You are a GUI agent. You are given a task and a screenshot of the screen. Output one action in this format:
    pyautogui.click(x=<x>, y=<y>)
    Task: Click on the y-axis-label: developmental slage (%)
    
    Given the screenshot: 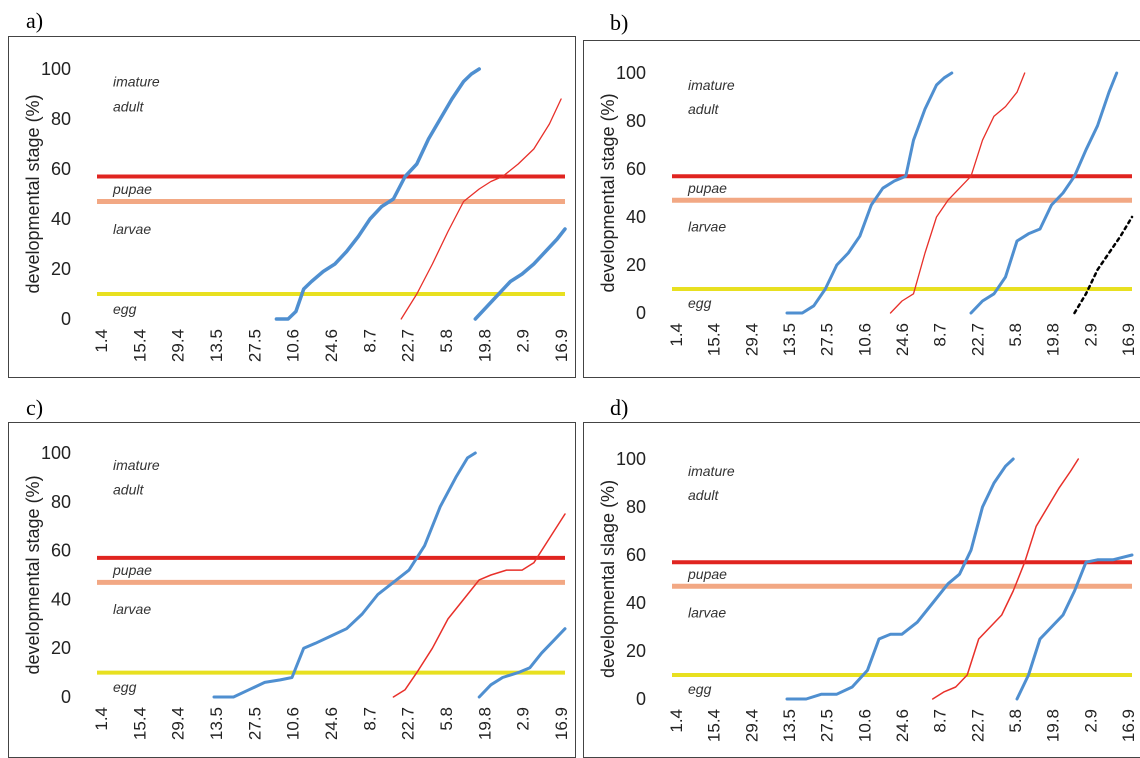 What is the action you would take?
    pyautogui.click(x=608, y=579)
    